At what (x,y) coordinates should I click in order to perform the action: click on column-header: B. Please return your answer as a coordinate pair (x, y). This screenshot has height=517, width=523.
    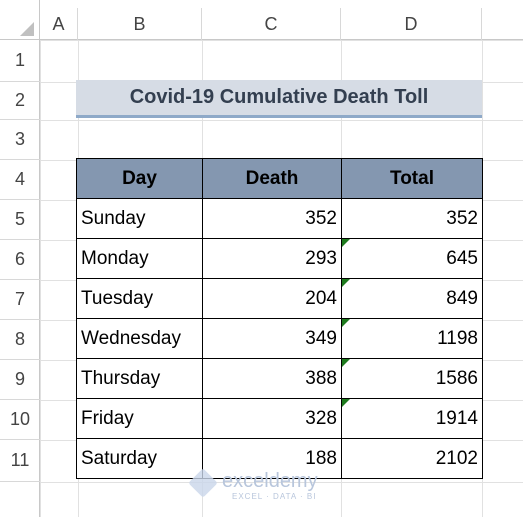
    Looking at the image, I should click on (140, 24).